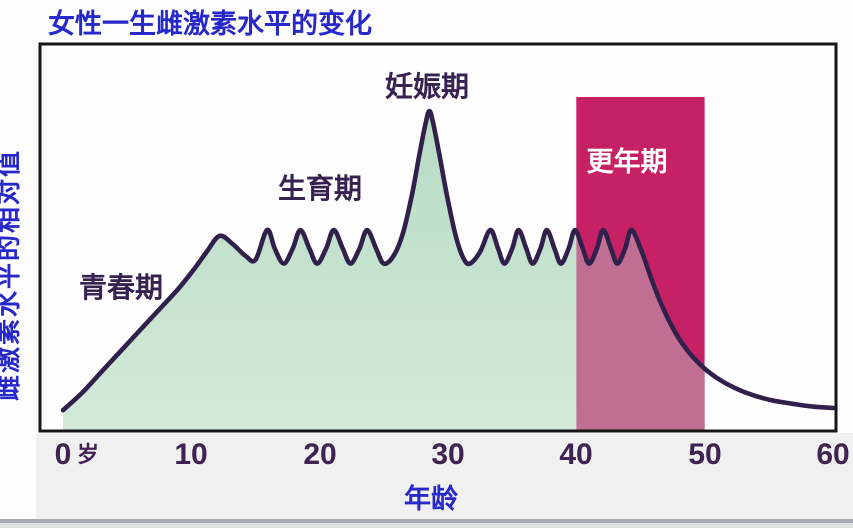 This screenshot has width=853, height=528. I want to click on curve-area-rose, so click(640, 330).